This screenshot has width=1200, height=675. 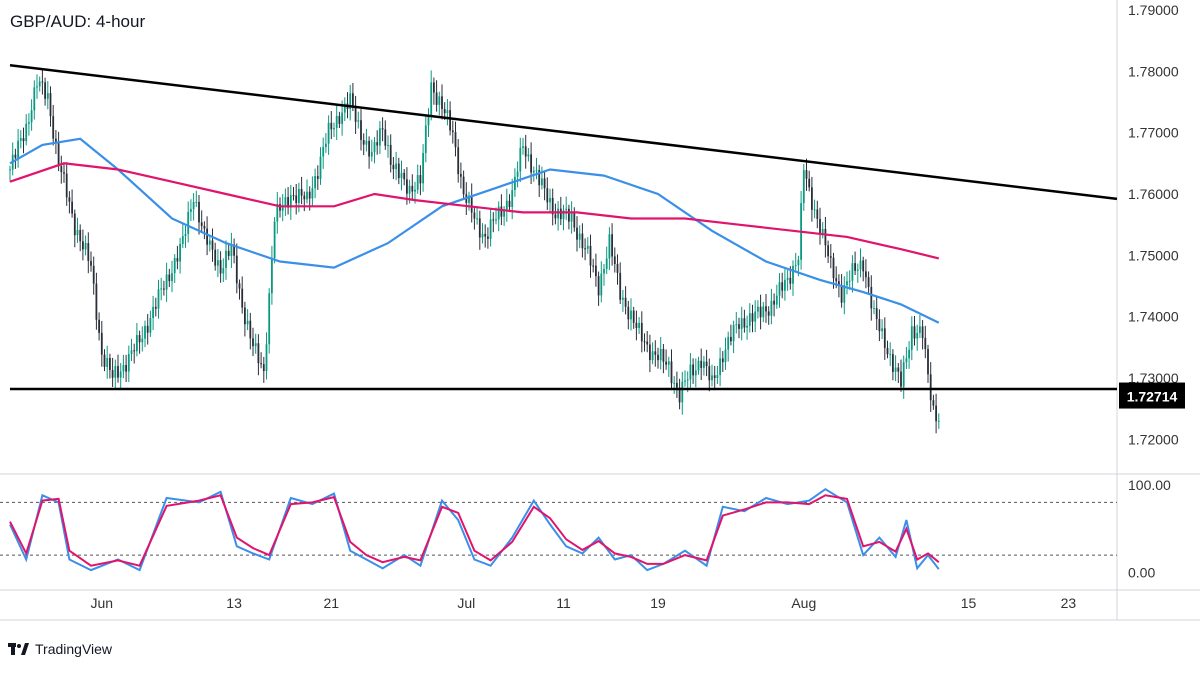 What do you see at coordinates (969, 603) in the screenshot?
I see `time-tick-label: 15` at bounding box center [969, 603].